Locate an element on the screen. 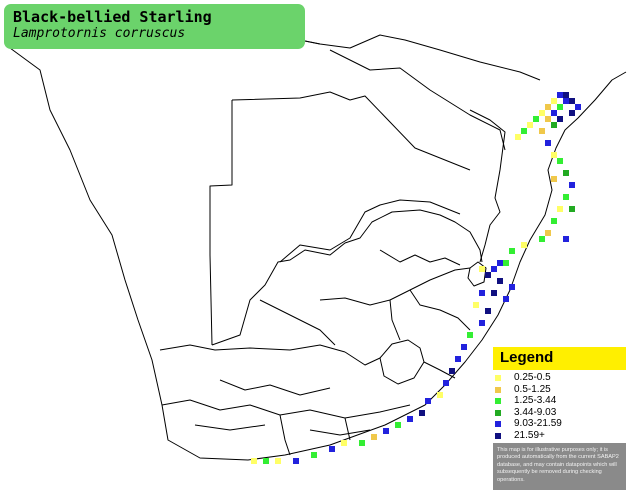 The height and width of the screenshot is (494, 627). border-zimbabwe is located at coordinates (417, 100).